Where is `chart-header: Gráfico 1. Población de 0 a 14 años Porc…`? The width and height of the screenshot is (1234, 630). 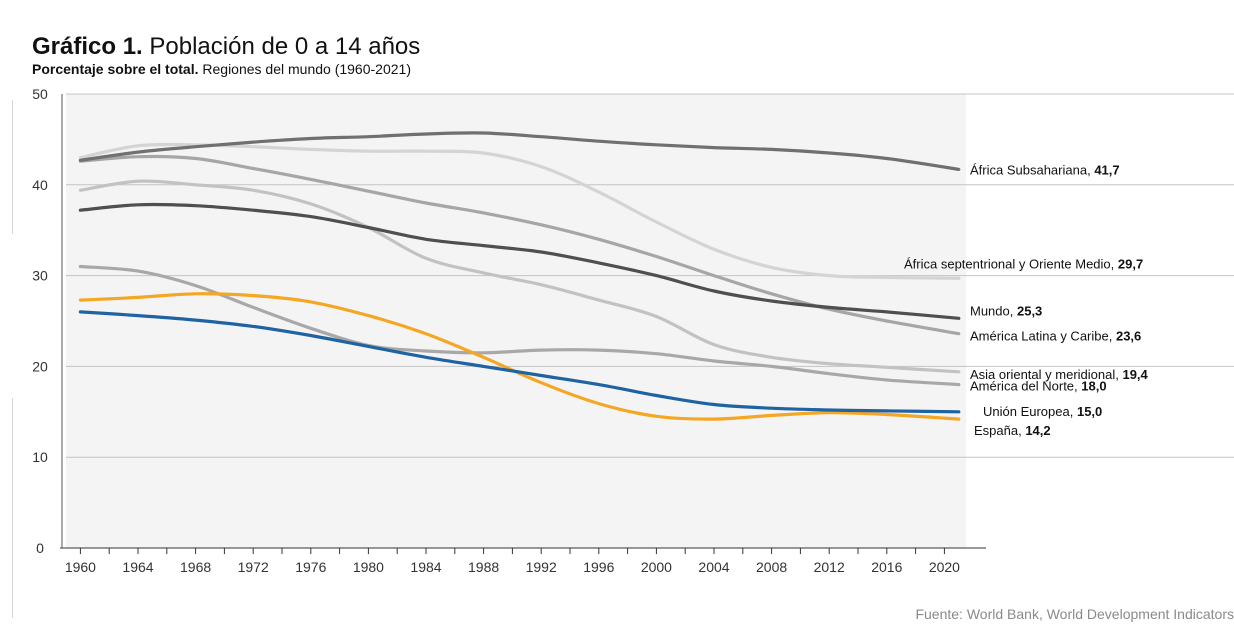
chart-header: Gráfico 1. Población de 0 a 14 años Porc… is located at coordinates (226, 56).